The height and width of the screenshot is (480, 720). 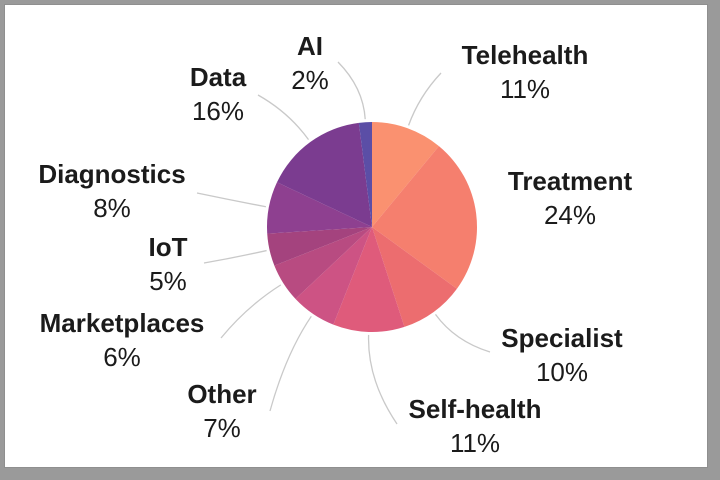 What do you see at coordinates (112, 174) in the screenshot?
I see `slice-name: Diagnostics` at bounding box center [112, 174].